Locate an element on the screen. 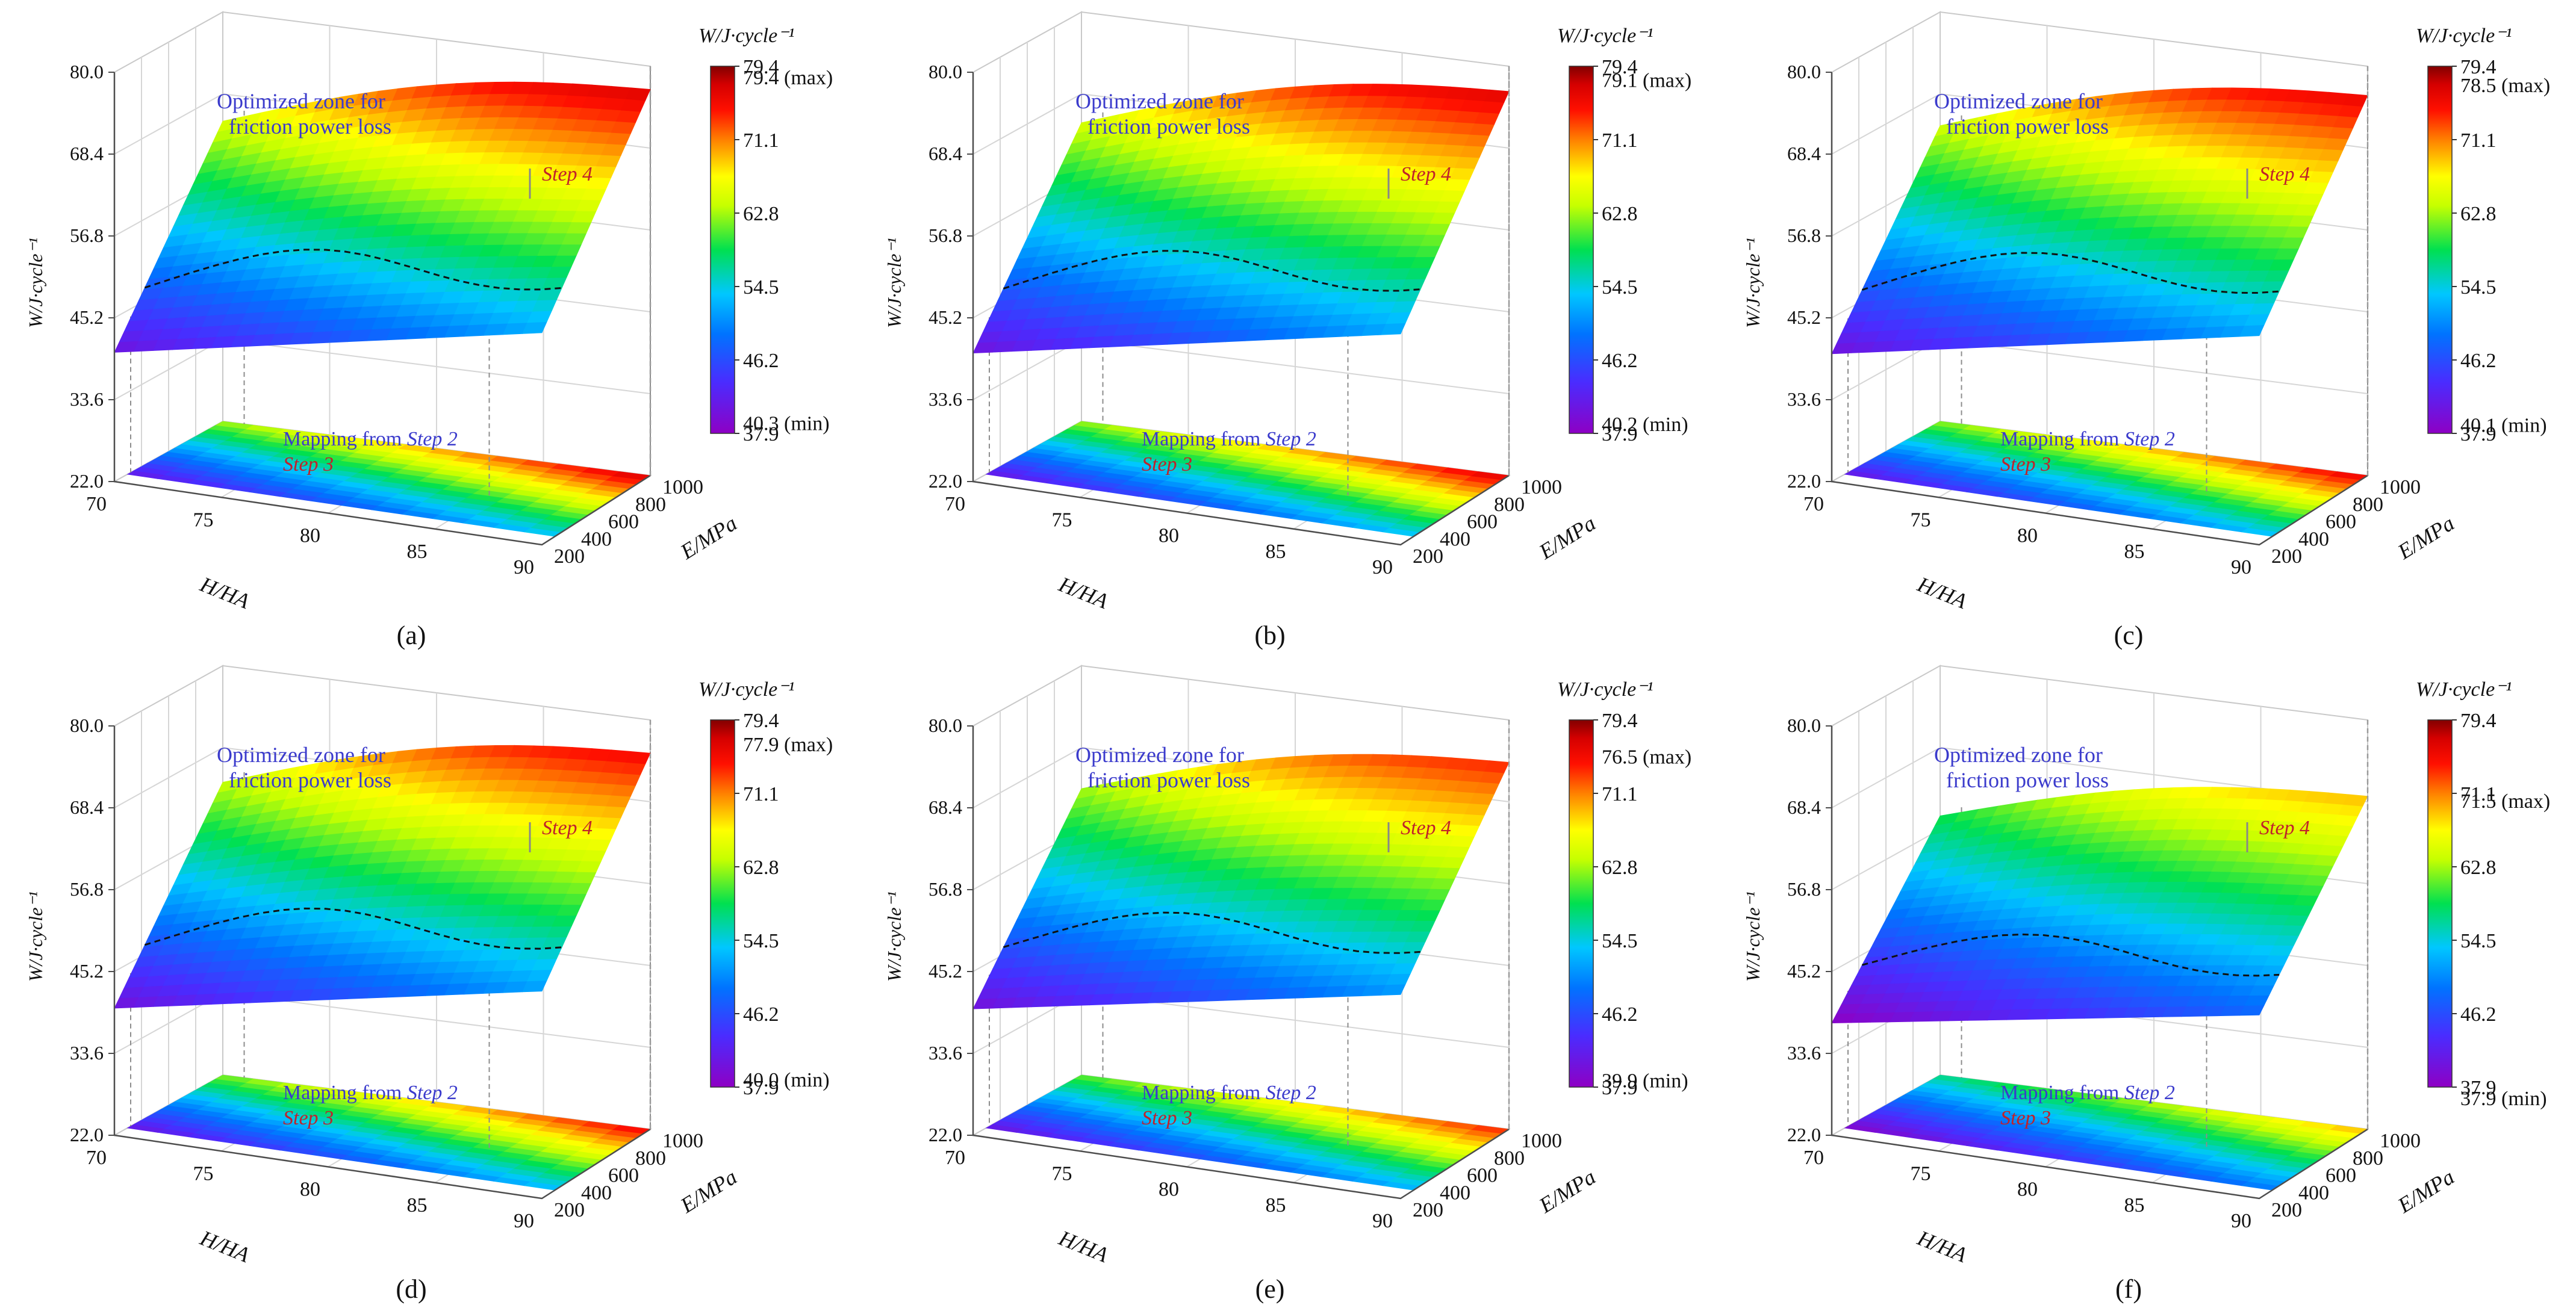 Image resolution: width=2576 pixels, height=1308 pixels. colorbar-min-label: 40.0 (min) is located at coordinates (787, 1080).